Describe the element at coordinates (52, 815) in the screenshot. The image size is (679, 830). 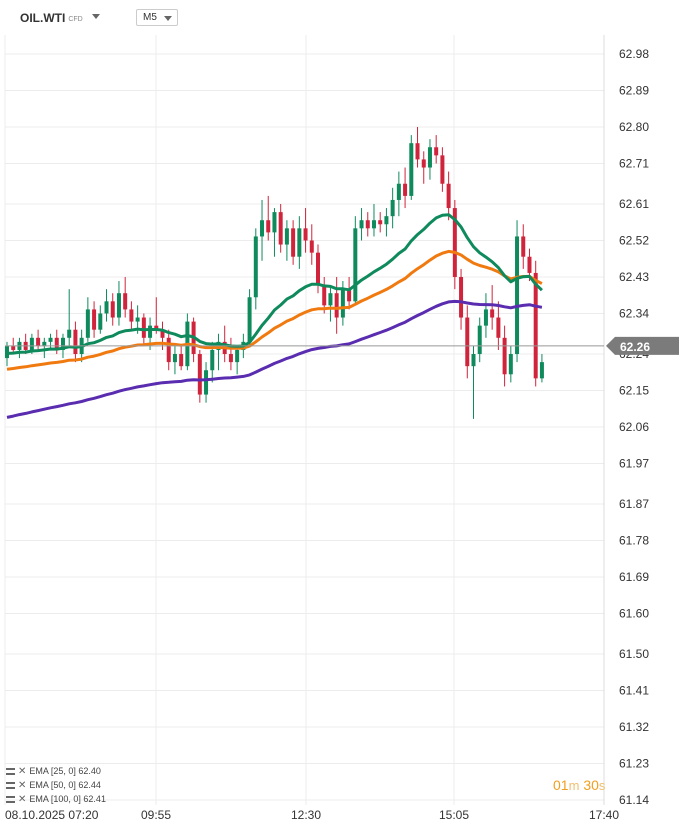
I see `x-tick-label: 08.10.2025 07:20` at that location.